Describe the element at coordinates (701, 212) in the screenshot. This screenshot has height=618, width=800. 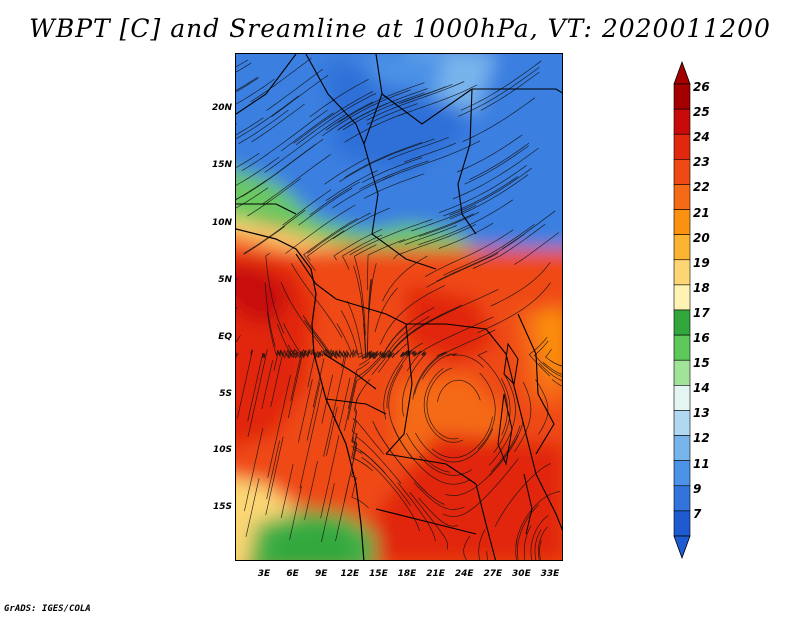
I see `colorbar-label: 21` at that location.